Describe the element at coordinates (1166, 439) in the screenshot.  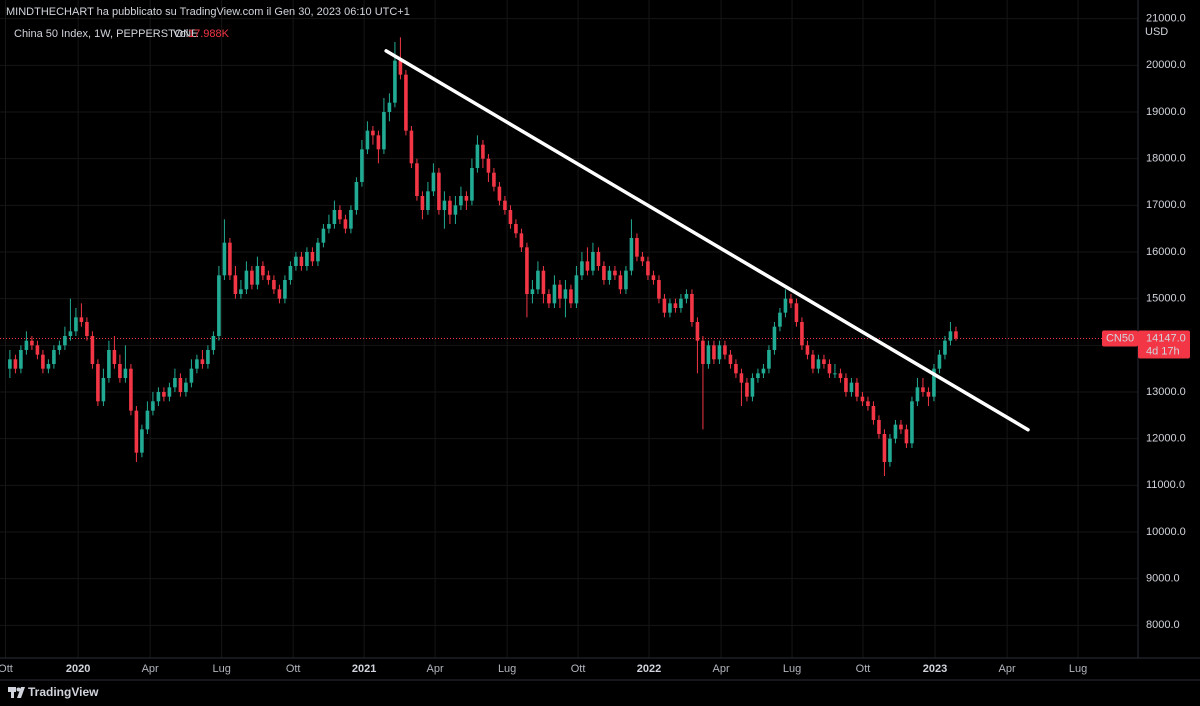
I see `y-tick-label: 12000.0` at that location.